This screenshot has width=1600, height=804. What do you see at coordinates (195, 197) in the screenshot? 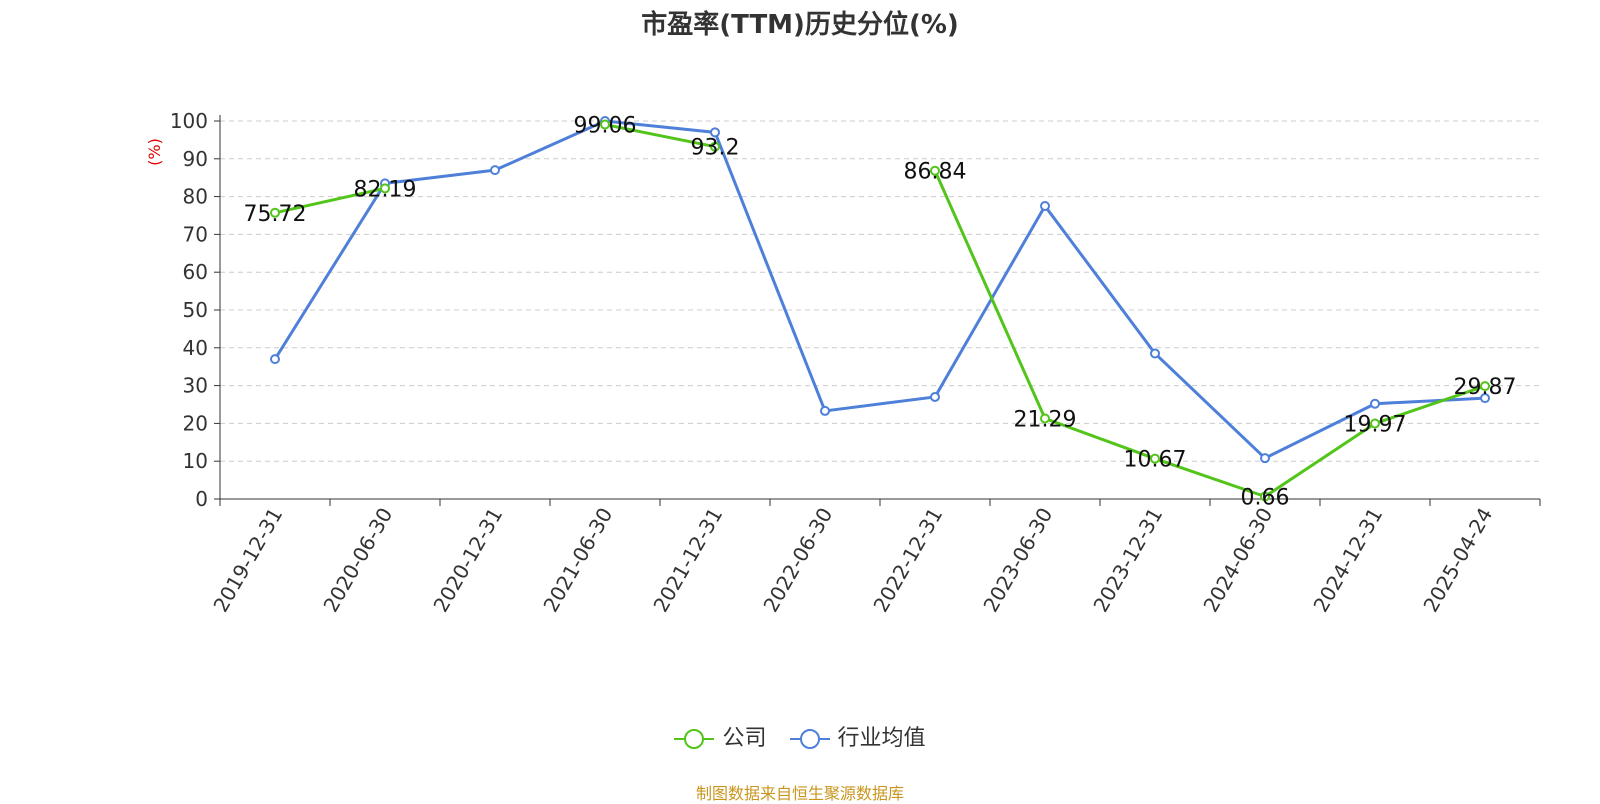
I see `y-tick-label: 80` at bounding box center [195, 197].